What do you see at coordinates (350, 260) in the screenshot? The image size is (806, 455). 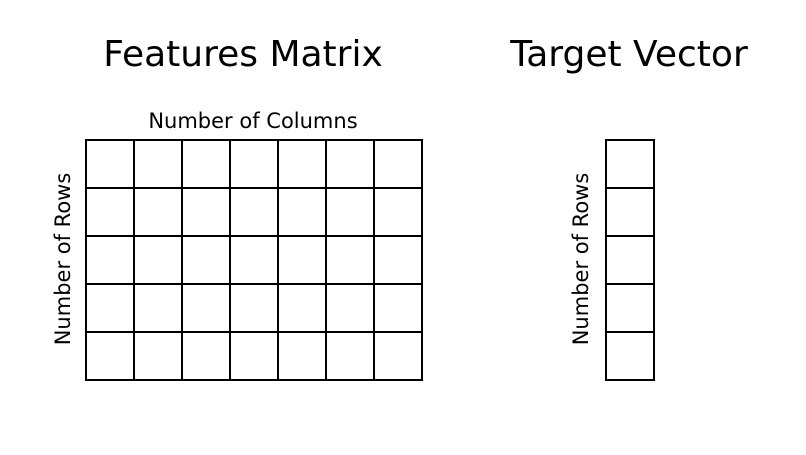 I see `features-matrix-cell-r3-c6` at bounding box center [350, 260].